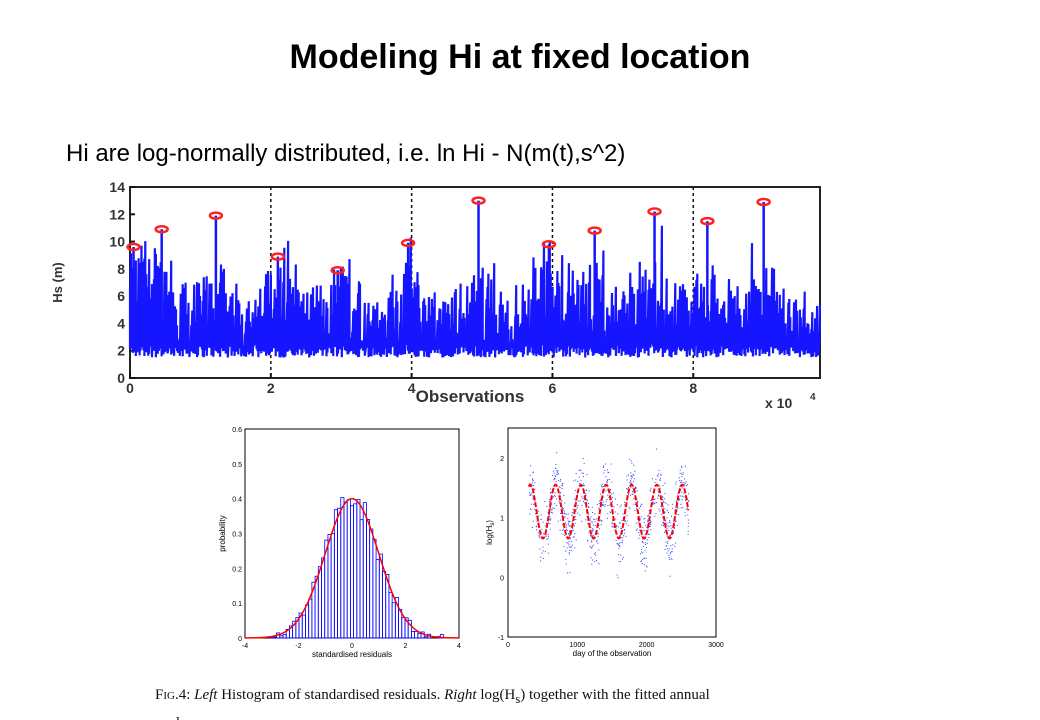  What do you see at coordinates (693, 388) in the screenshot?
I see `timeseries-x-tick-label: 8` at bounding box center [693, 388].